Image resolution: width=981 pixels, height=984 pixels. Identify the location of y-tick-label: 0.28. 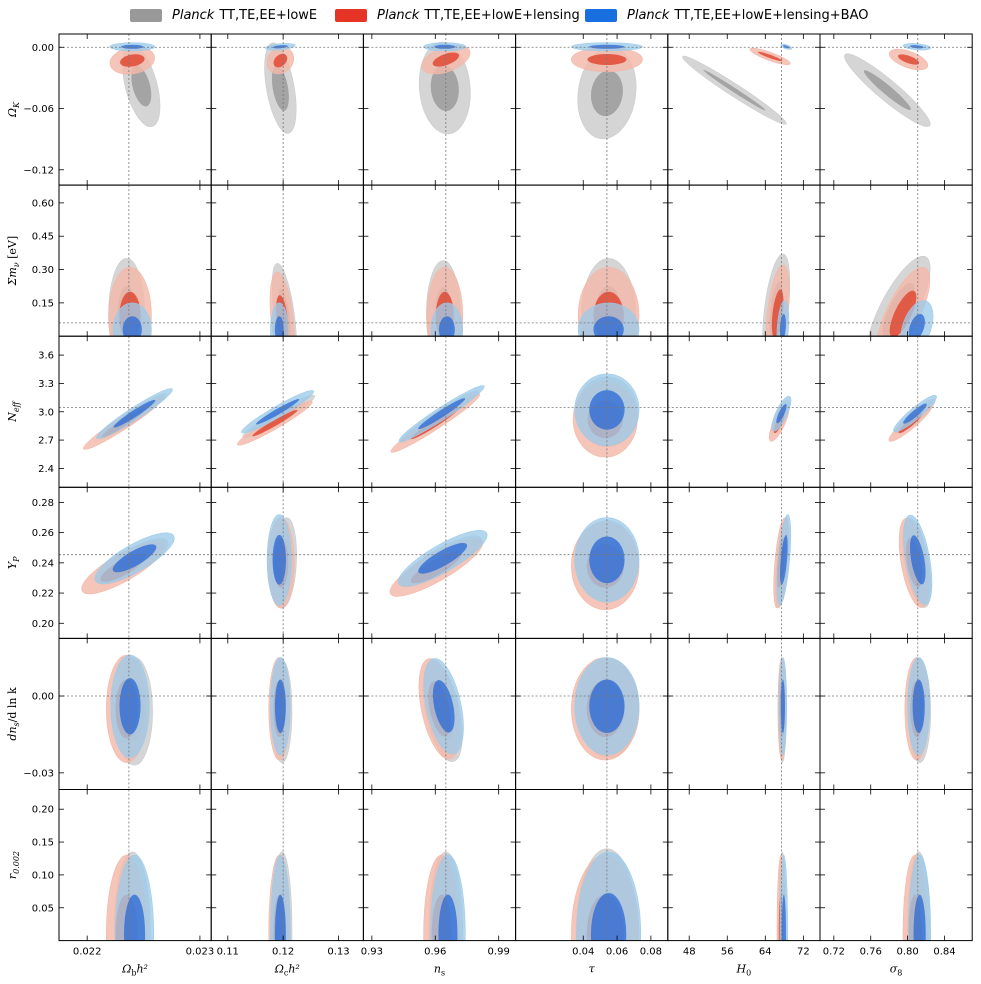
(43, 503).